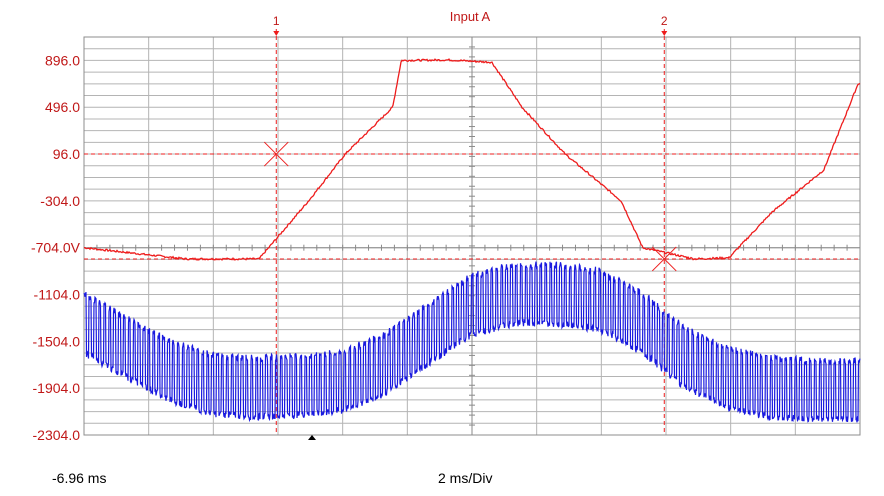 The image size is (884, 496). Describe the element at coordinates (57, 341) in the screenshot. I see `y-tick-label: -1504.0` at that location.